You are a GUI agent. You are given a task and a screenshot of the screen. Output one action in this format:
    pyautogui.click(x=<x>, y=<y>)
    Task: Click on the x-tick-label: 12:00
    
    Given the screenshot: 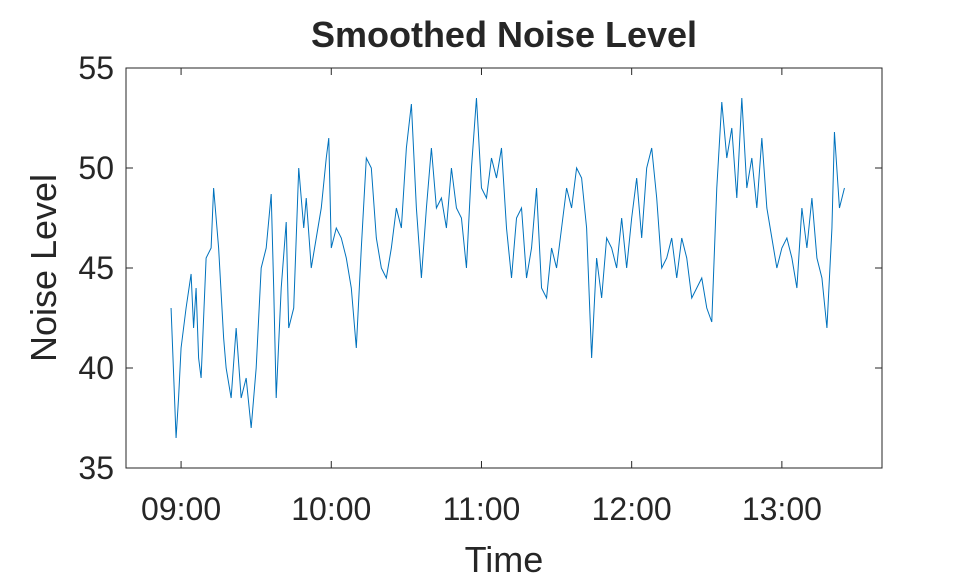 What is the action you would take?
    pyautogui.click(x=632, y=509)
    